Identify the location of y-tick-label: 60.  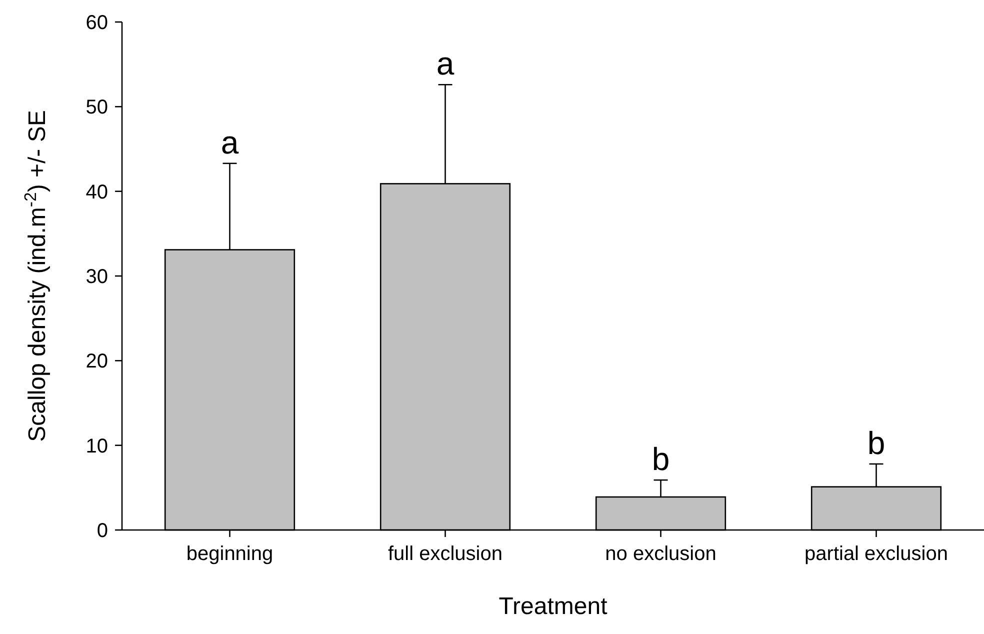
(97, 23).